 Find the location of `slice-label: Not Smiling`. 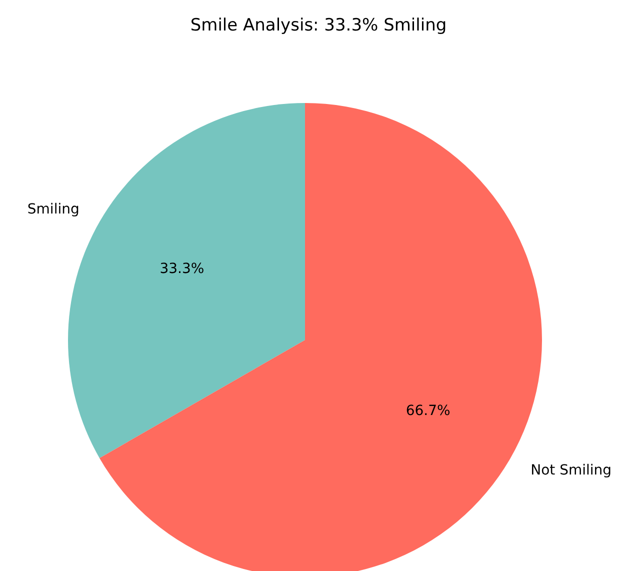

slice-label: Not Smiling is located at coordinates (571, 470).